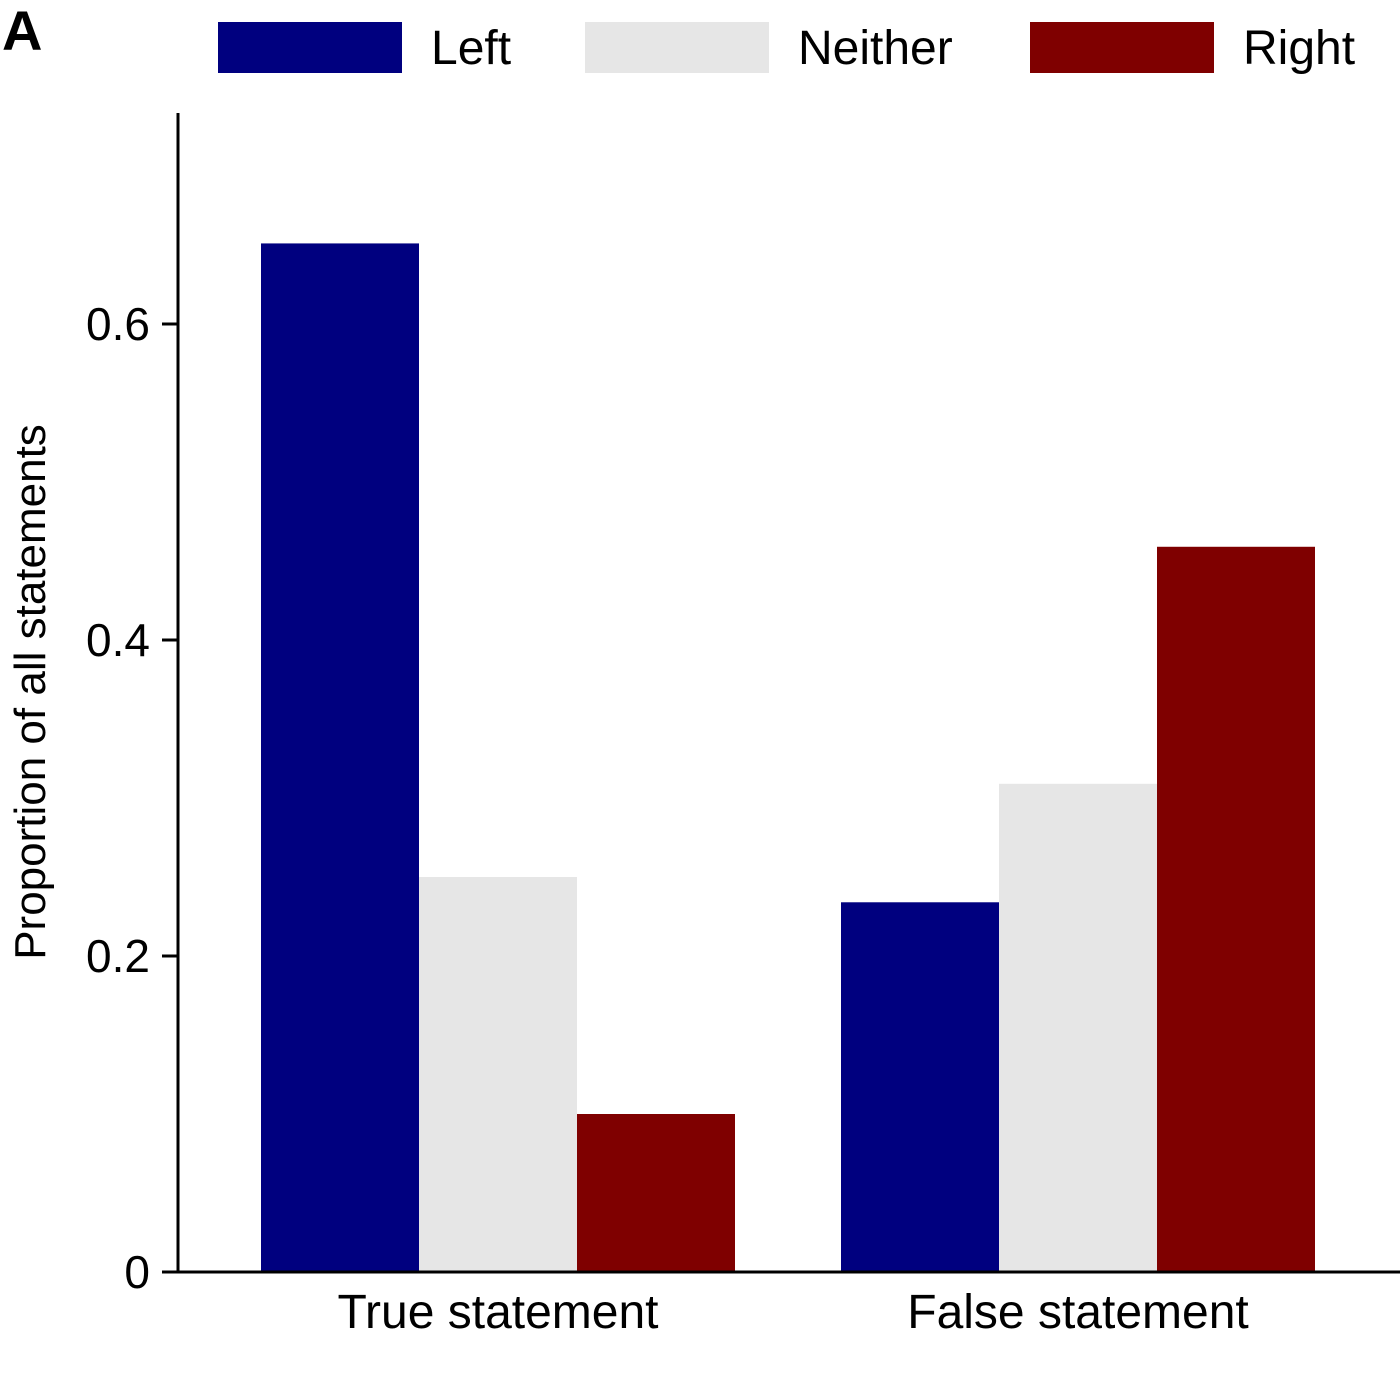 This screenshot has width=1400, height=1384. What do you see at coordinates (920, 1087) in the screenshot?
I see `bar-left-false` at bounding box center [920, 1087].